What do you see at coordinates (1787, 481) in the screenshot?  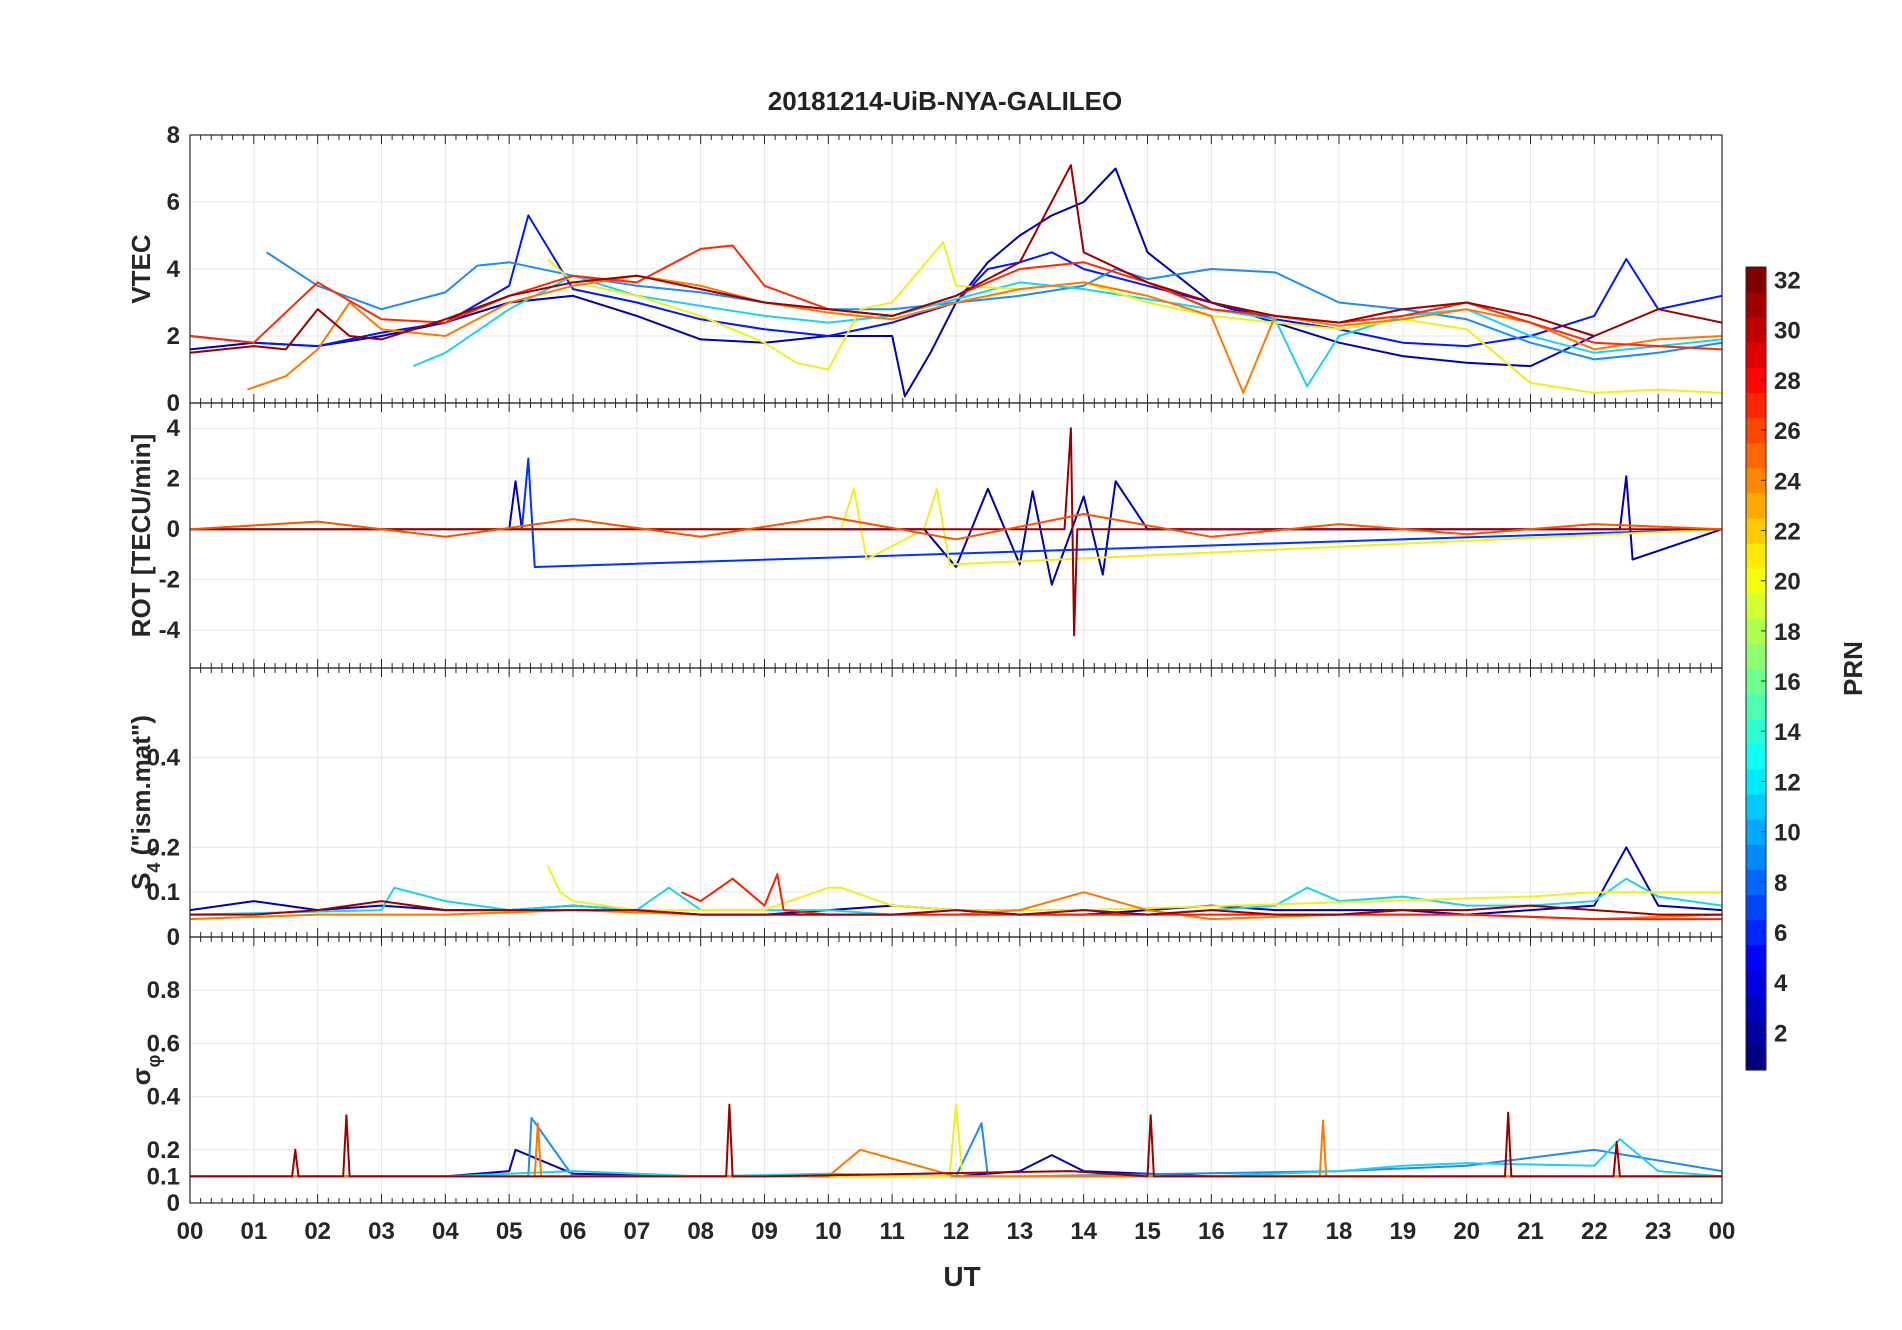 I see `colorbar-tick-label: 24` at bounding box center [1787, 481].